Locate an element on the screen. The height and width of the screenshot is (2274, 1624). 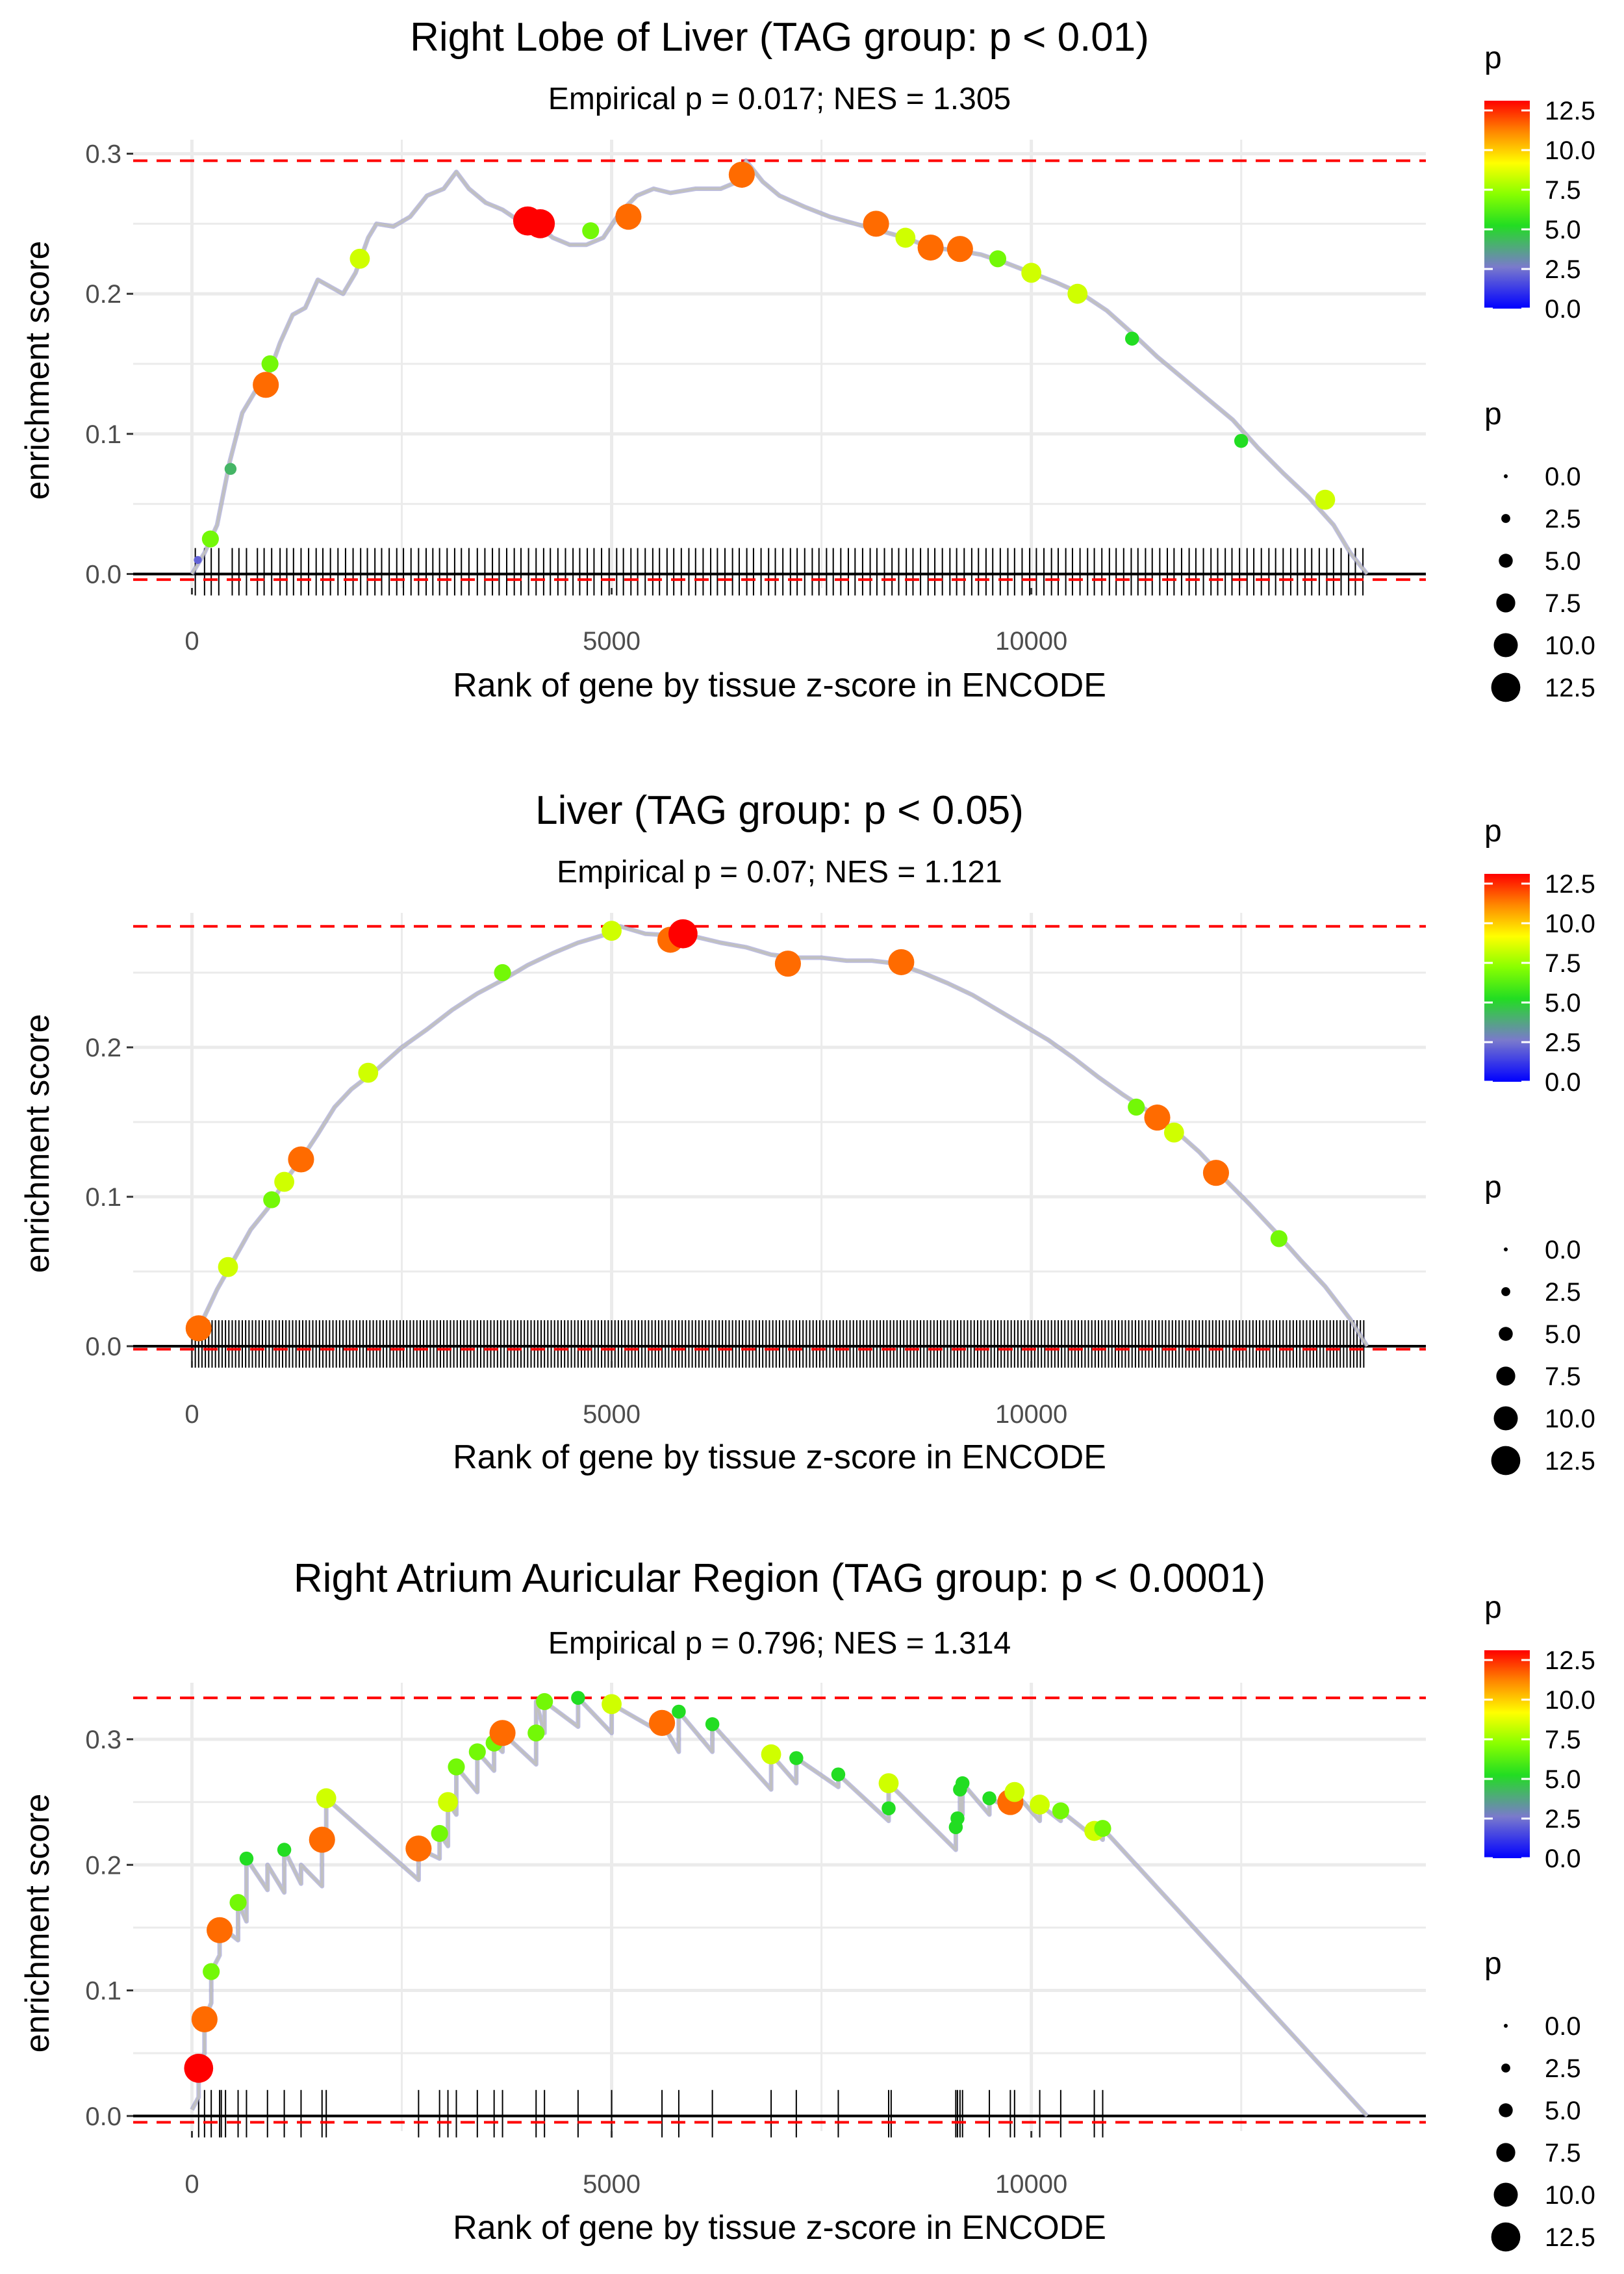
legend-2-colorbar-label: 5.0 is located at coordinates (1563, 1003).